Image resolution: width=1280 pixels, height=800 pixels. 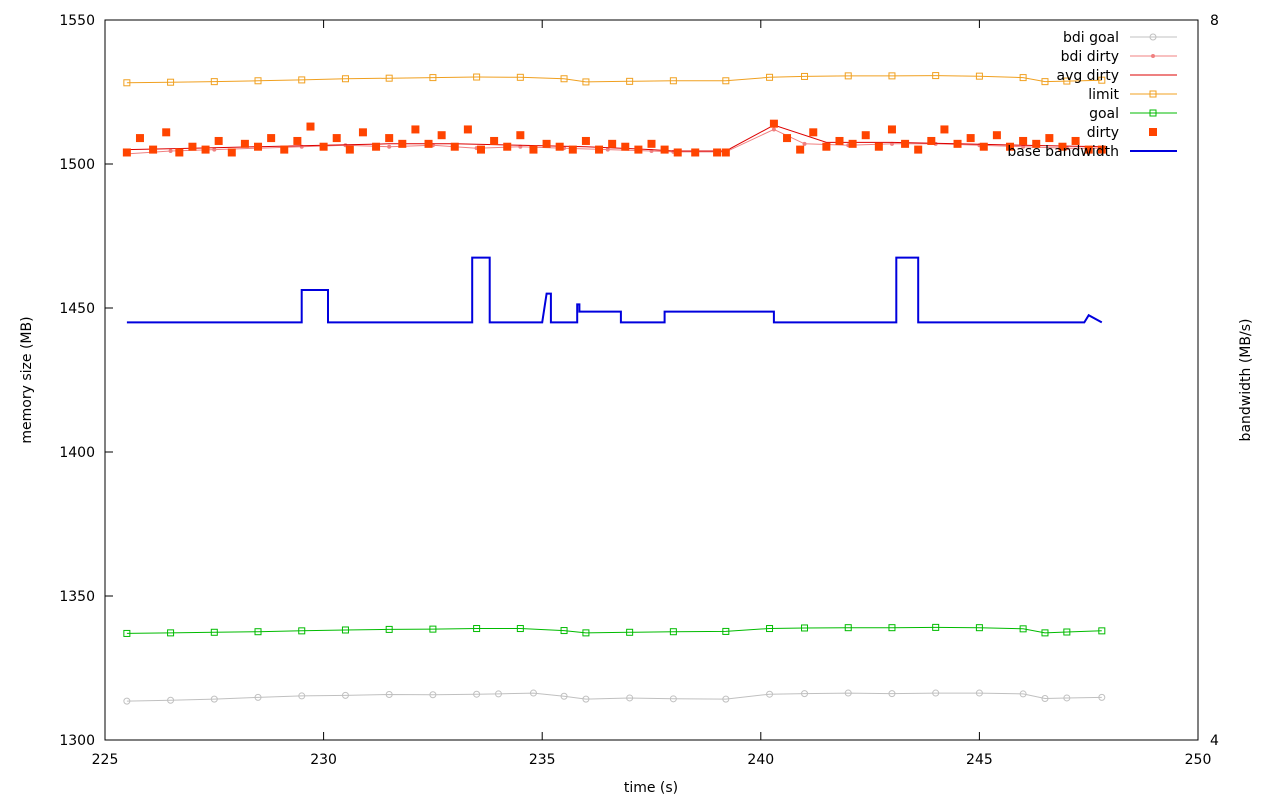 What do you see at coordinates (1104, 114) in the screenshot?
I see `legend-label: goal` at bounding box center [1104, 114].